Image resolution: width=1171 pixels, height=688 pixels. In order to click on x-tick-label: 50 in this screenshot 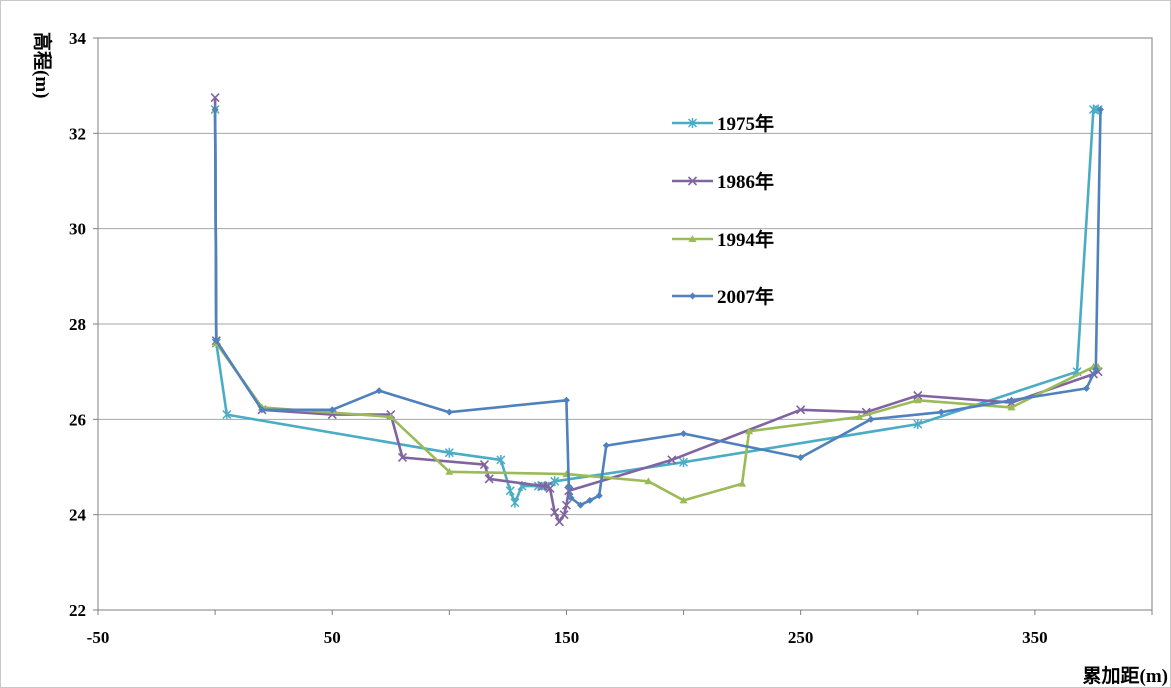, I will do `click(332, 637)`.